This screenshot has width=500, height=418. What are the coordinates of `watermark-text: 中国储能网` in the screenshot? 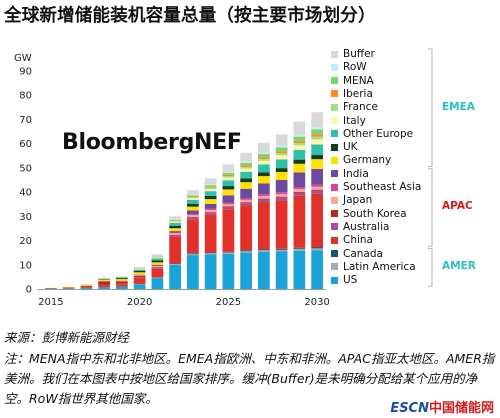 It's located at (461, 408).